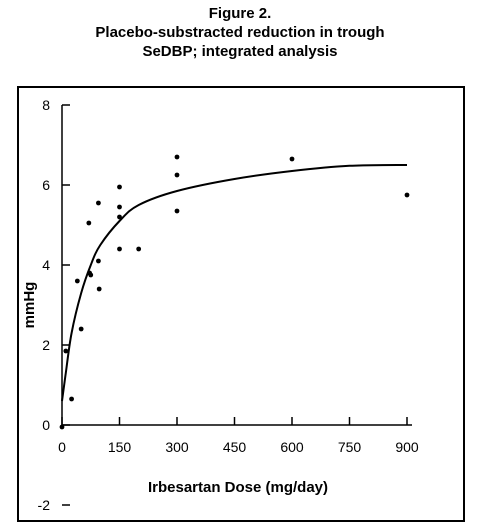 This screenshot has height=530, width=480. What do you see at coordinates (46, 265) in the screenshot?
I see `y-tick-label: 4` at bounding box center [46, 265].